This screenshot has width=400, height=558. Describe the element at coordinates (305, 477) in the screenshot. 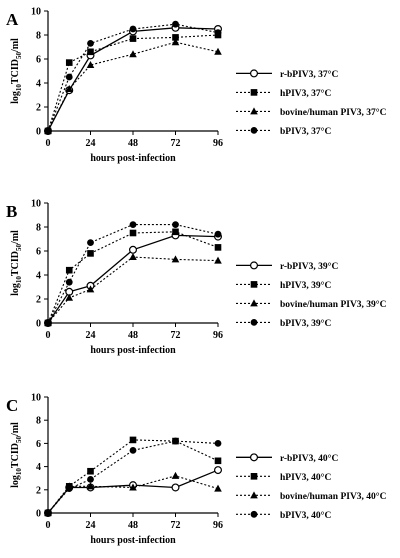

I see `legend-entry-label: hPIV3, 40°C` at that location.